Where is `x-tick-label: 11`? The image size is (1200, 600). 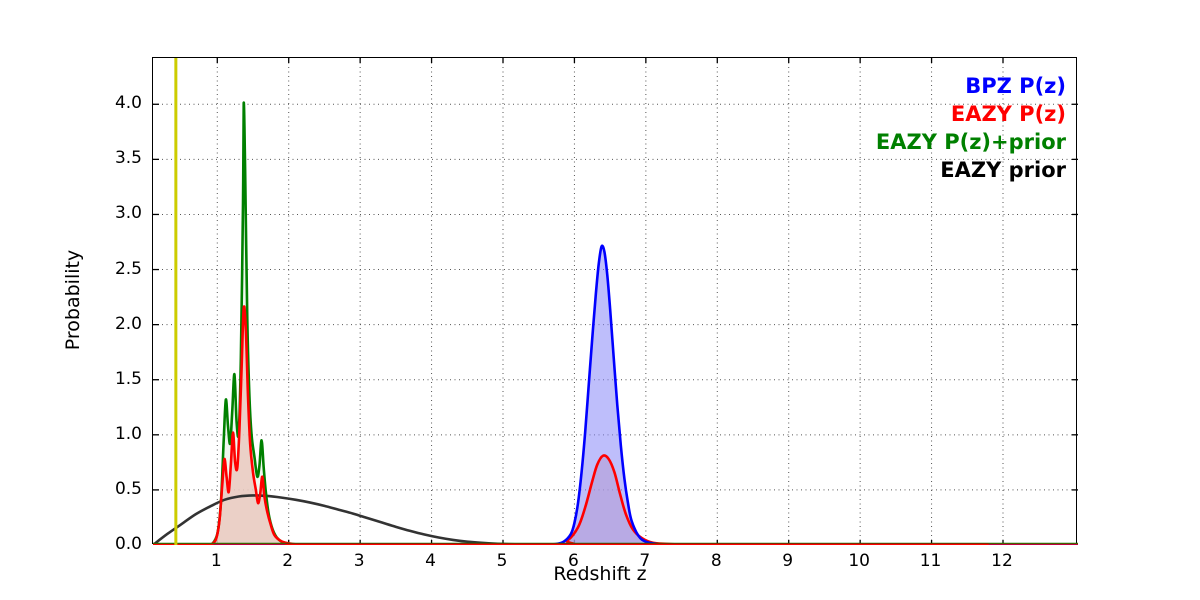
x-tick-label: 11 is located at coordinates (930, 561).